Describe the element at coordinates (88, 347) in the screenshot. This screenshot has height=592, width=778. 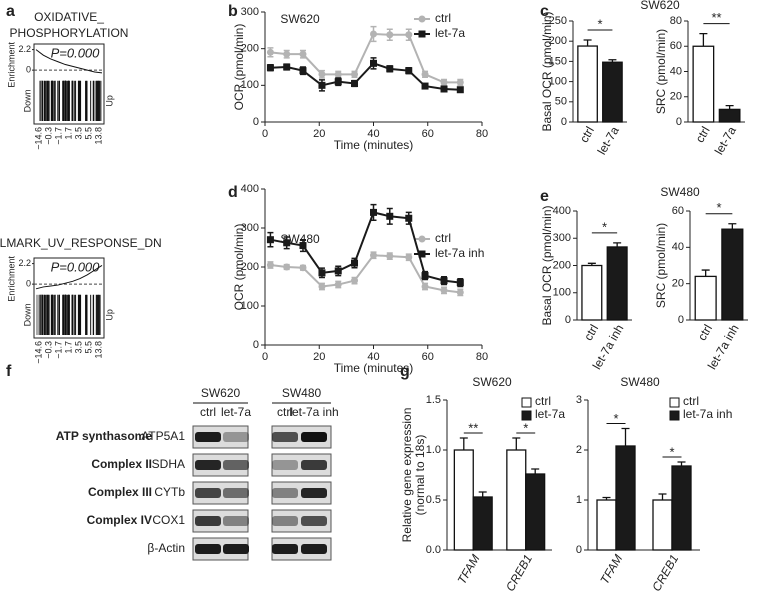
I see `x-tick-label: 5.5` at that location.